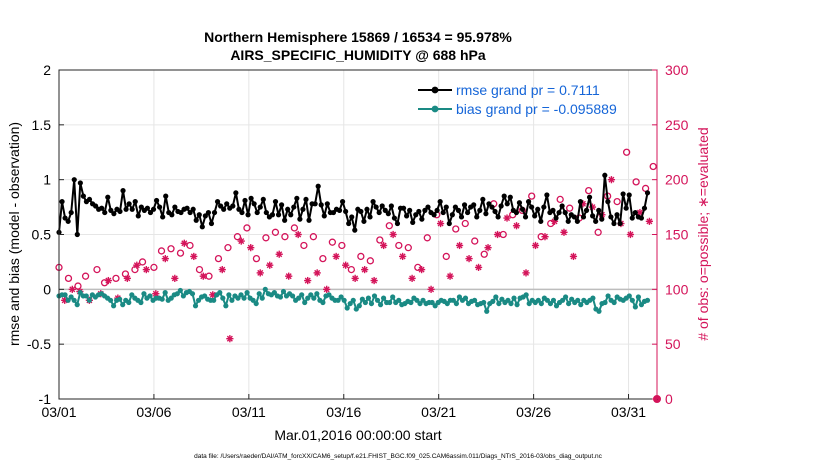 The image size is (830, 475). I want to click on x-axis: 03/01 03/06 03/11 03/16 03/21 03/26 03/31, so click(343, 407).